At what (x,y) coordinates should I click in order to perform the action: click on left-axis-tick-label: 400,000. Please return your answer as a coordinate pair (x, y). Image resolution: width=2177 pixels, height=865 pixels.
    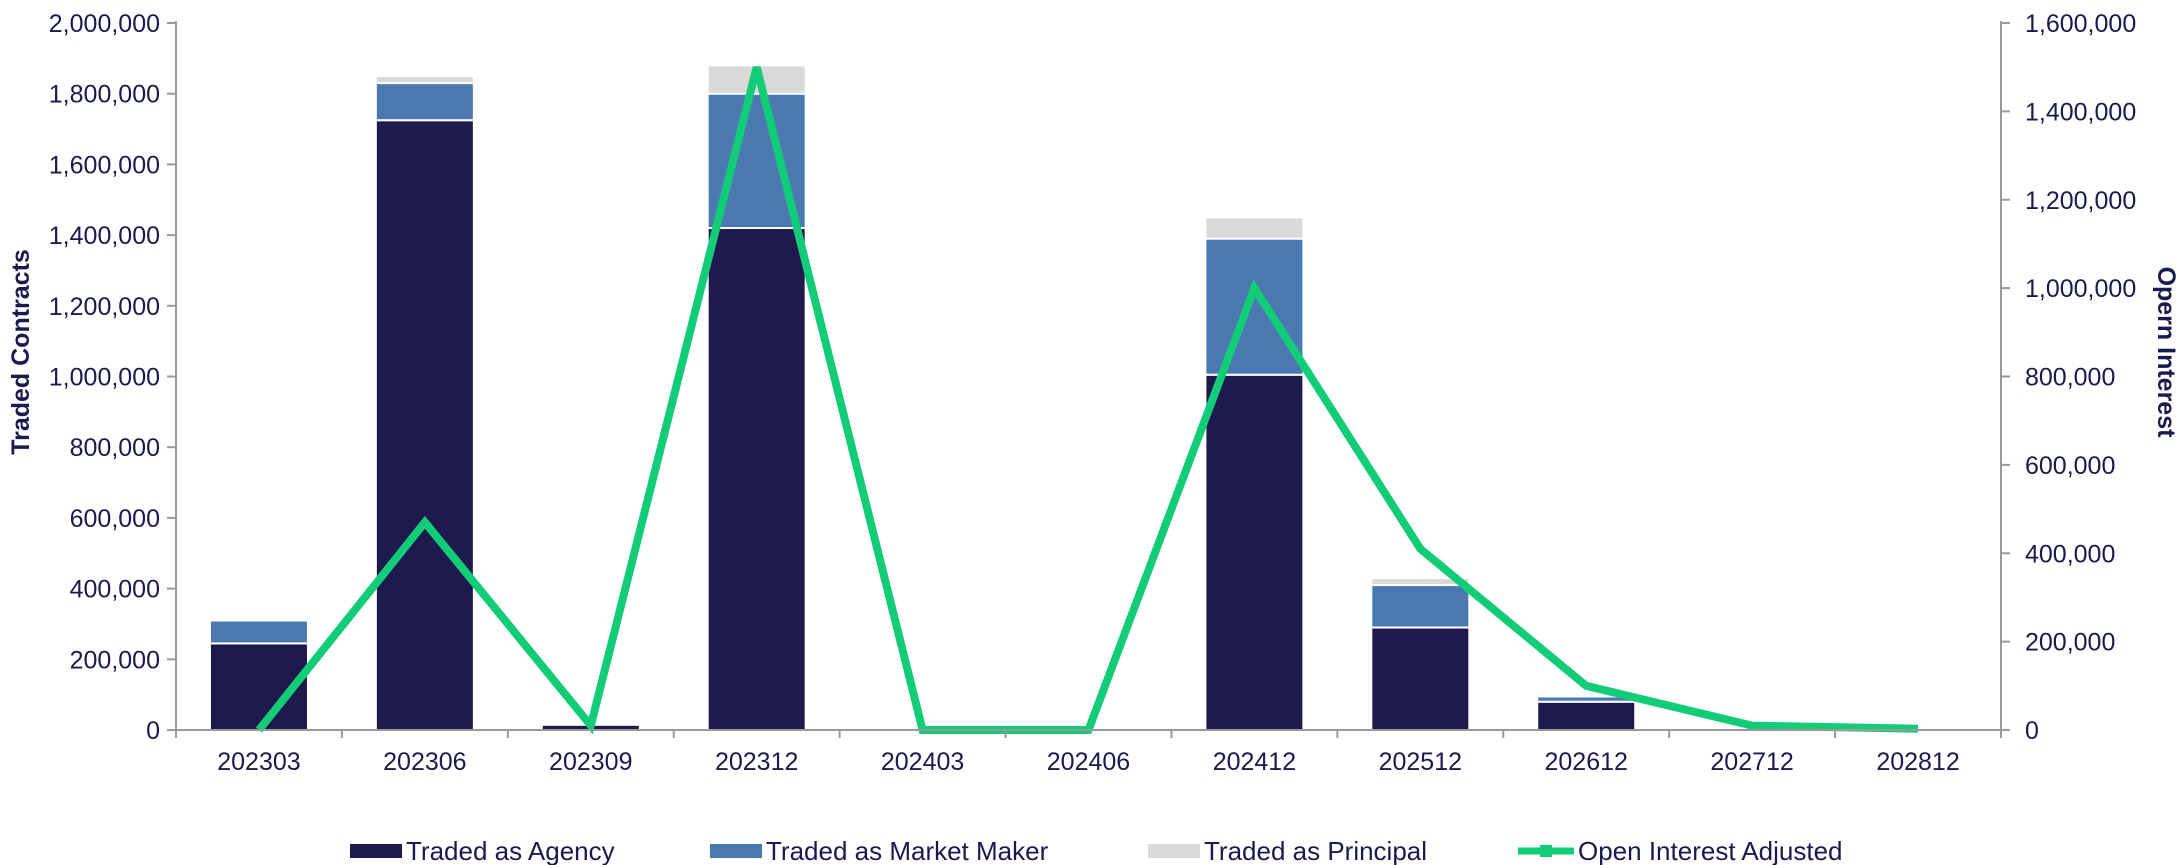
    Looking at the image, I should click on (115, 590).